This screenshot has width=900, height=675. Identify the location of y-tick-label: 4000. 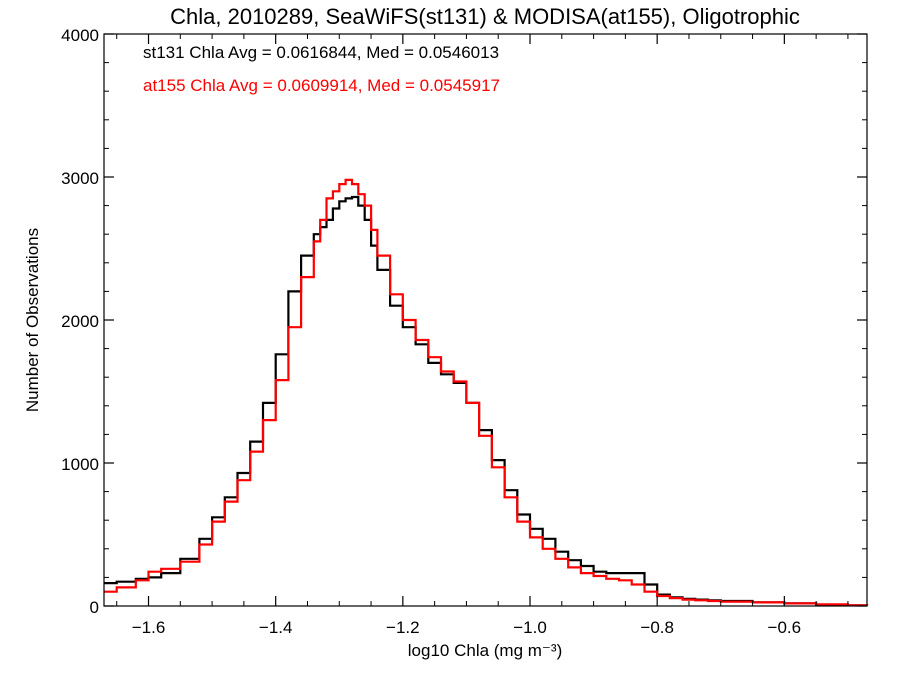
(80, 35).